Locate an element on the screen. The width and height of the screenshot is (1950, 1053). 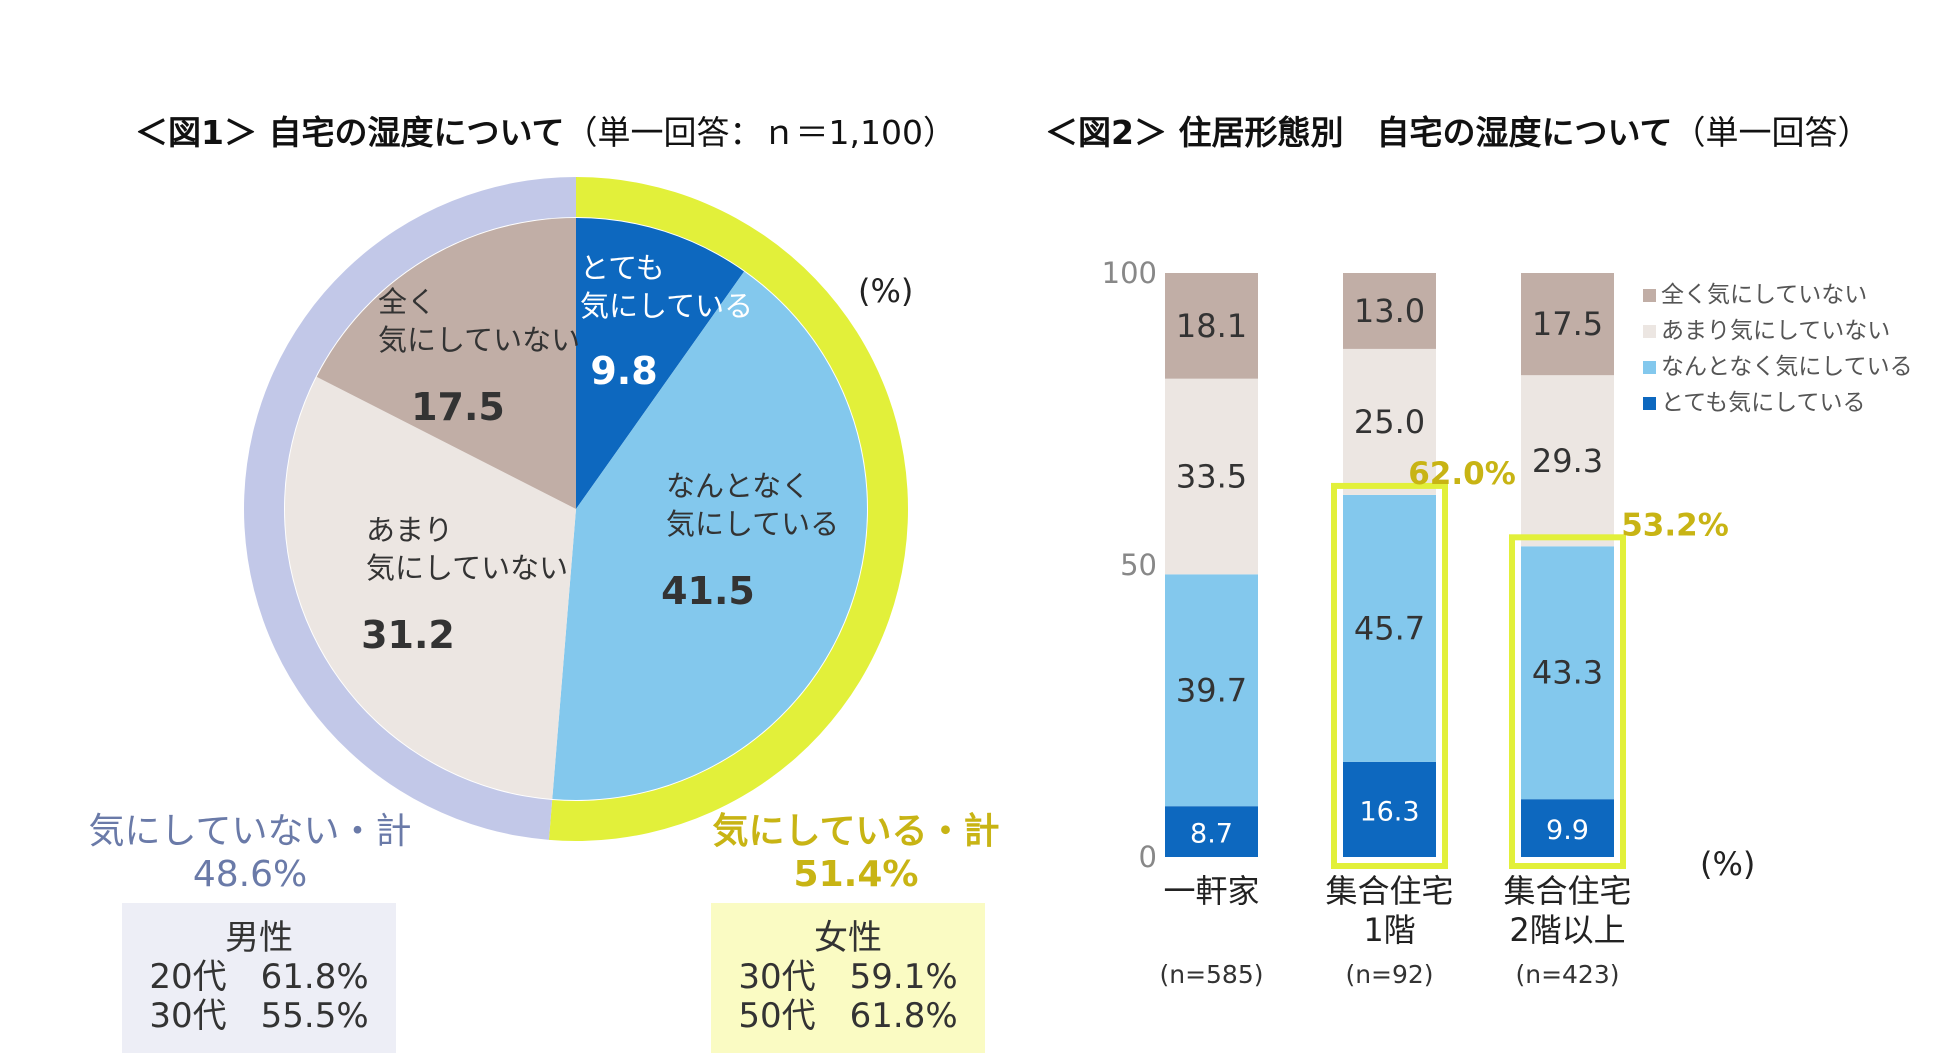
bar-value-label: 18.1 is located at coordinates (1211, 326).